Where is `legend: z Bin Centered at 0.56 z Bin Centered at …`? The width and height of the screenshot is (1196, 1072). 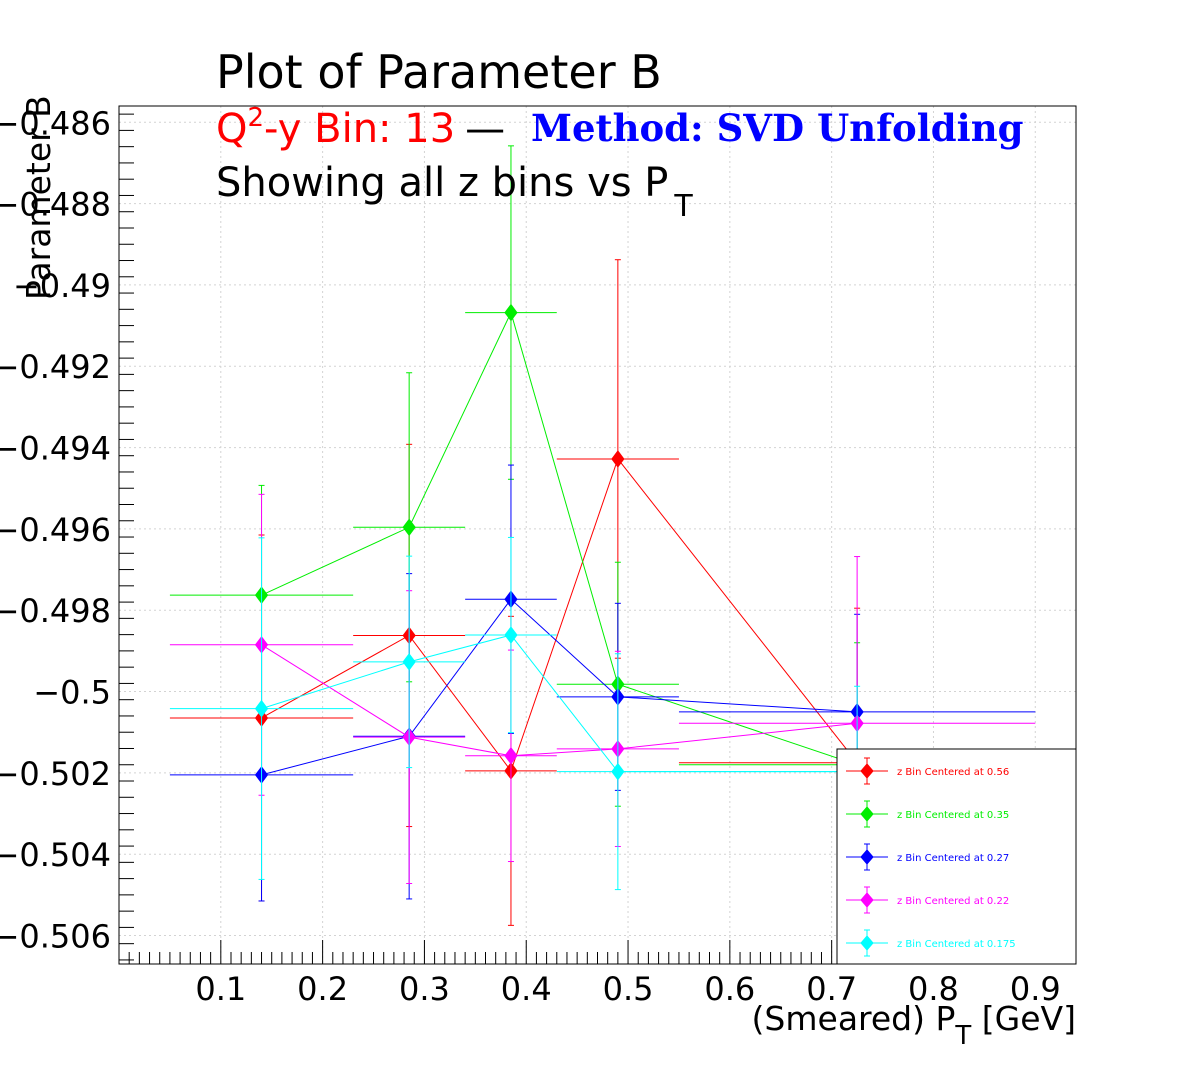 legend: z Bin Centered at 0.56 z Bin Centered at … is located at coordinates (956, 856).